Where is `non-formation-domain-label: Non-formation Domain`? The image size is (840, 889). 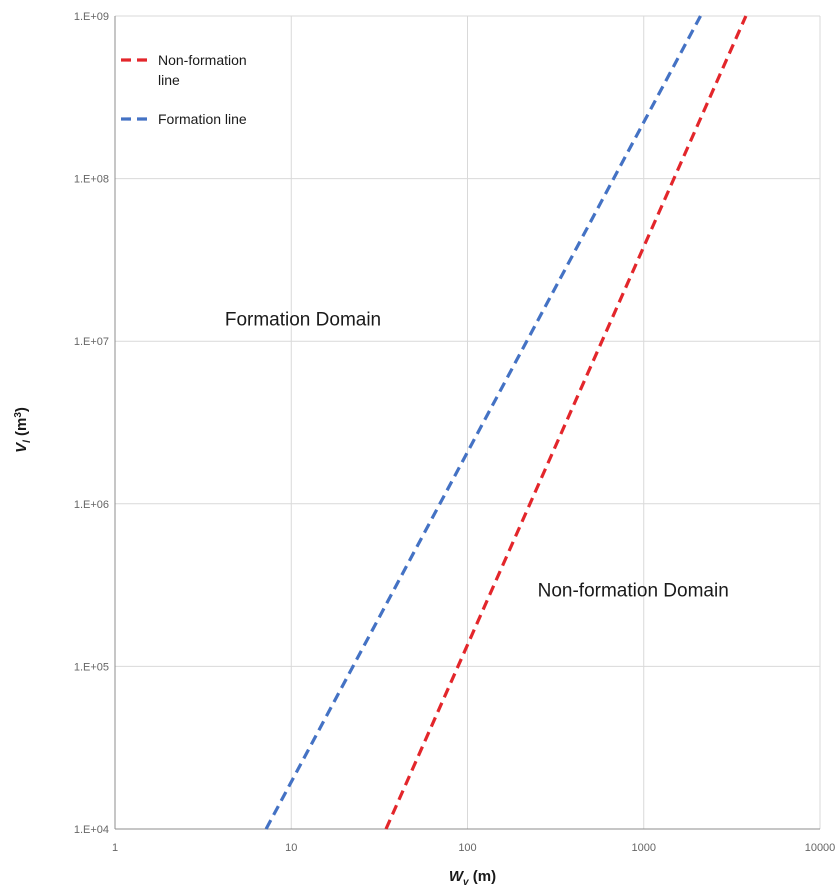
non-formation-domain-label: Non-formation Domain is located at coordinates (633, 590).